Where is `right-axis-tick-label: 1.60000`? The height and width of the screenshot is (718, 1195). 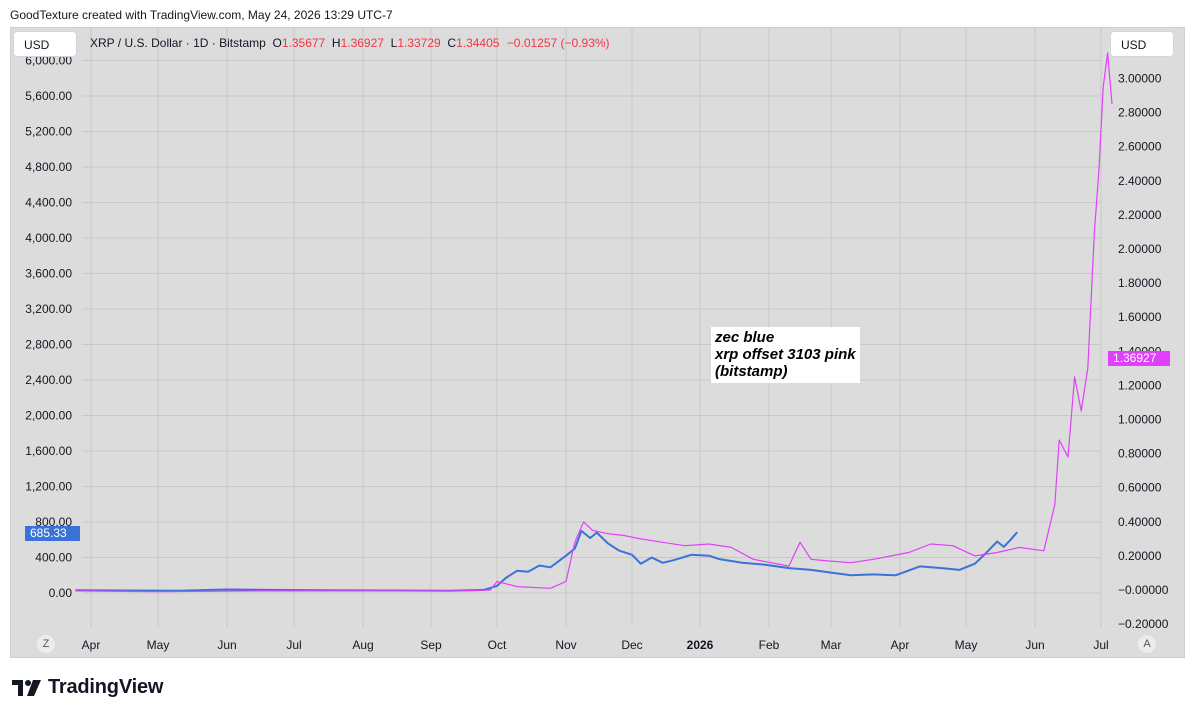
right-axis-tick-label: 1.60000 is located at coordinates (1140, 317).